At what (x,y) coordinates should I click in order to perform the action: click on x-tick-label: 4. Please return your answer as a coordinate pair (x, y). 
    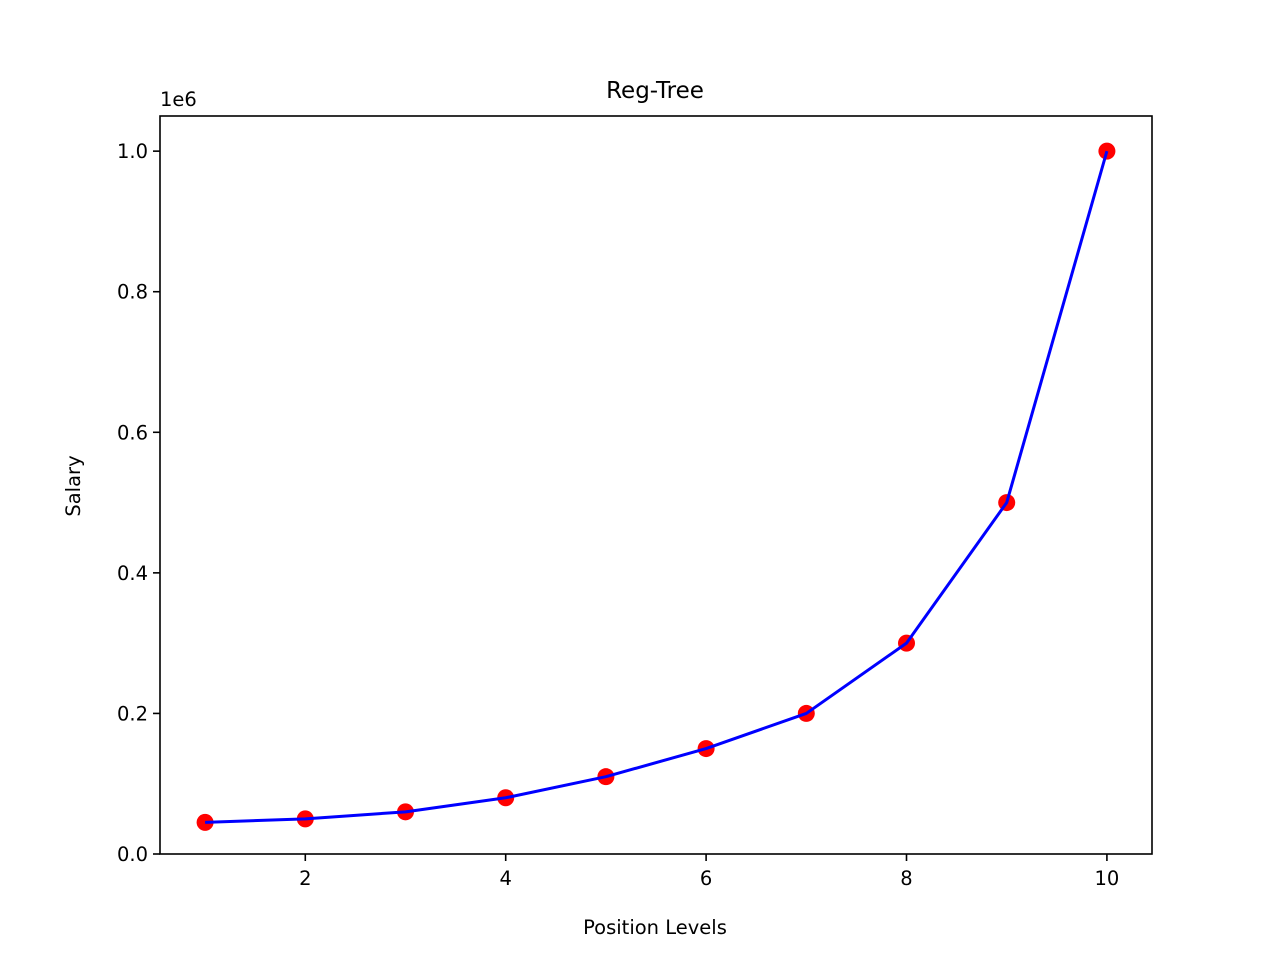
    Looking at the image, I should click on (505, 878).